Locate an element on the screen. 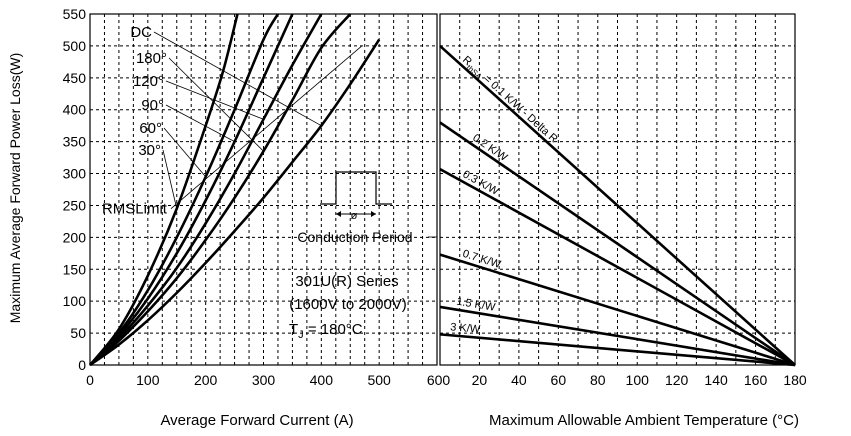  y-tick-label: 500 is located at coordinates (75, 46).